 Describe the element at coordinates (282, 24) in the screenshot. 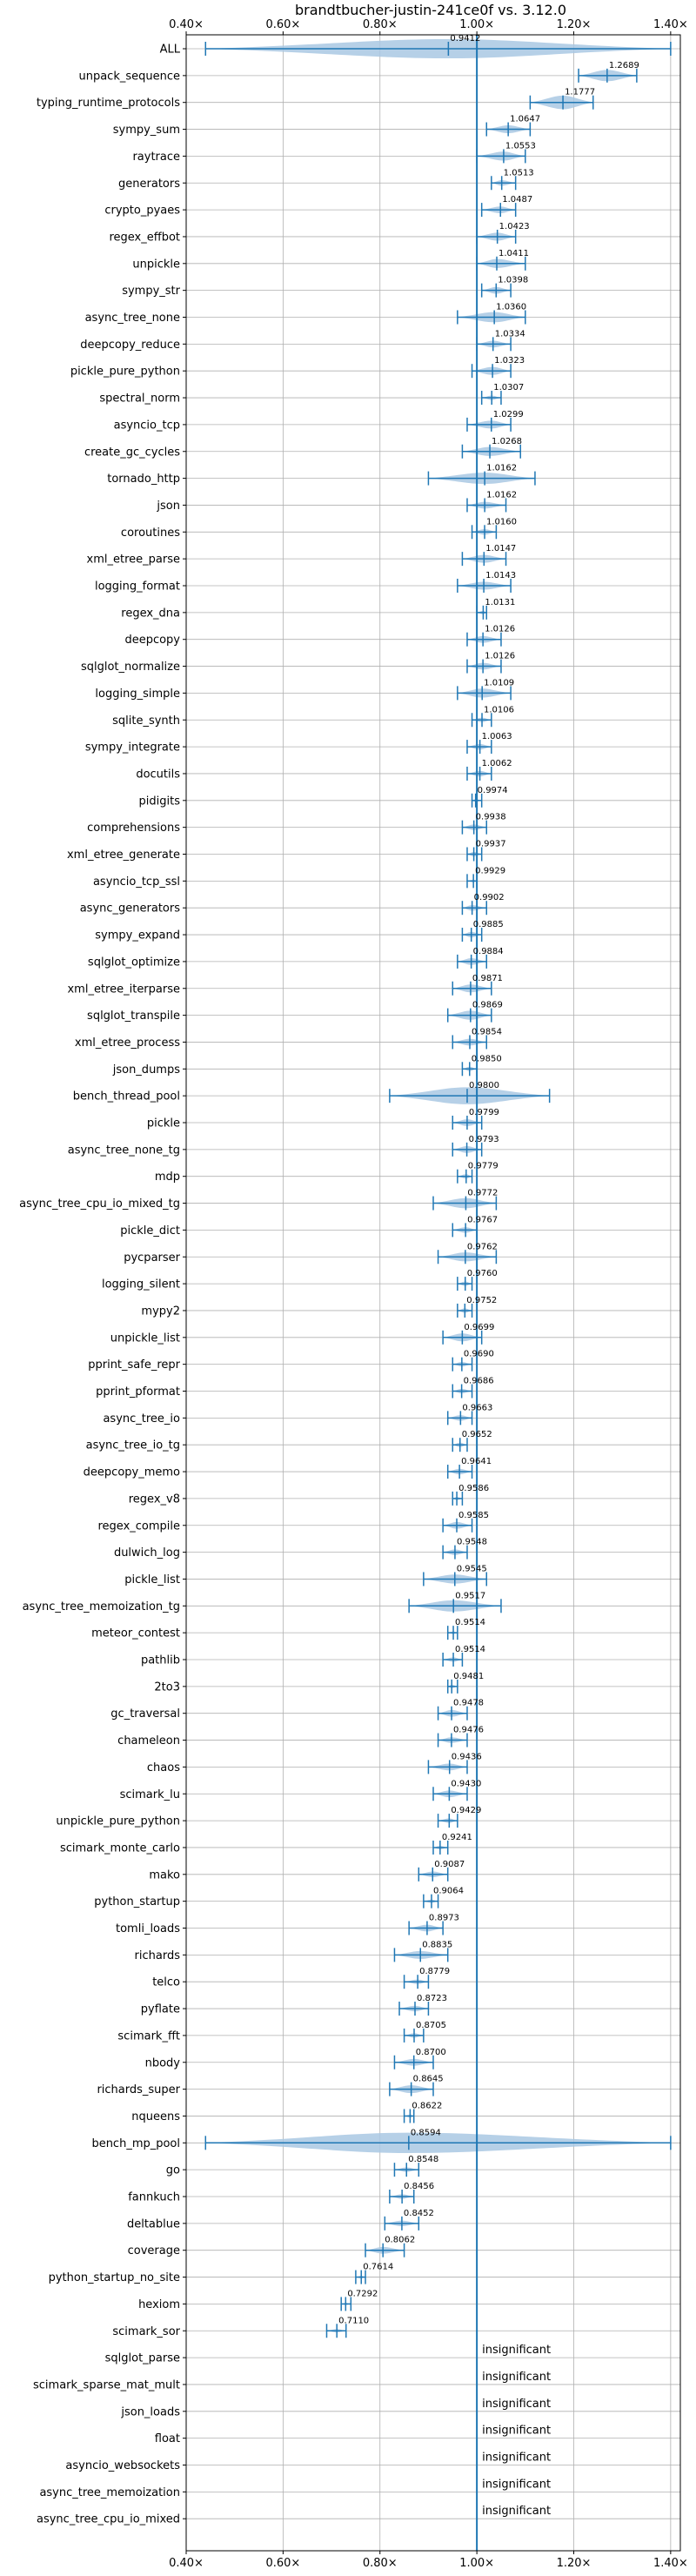

I see `x-tick-label-top: 0.60×` at that location.